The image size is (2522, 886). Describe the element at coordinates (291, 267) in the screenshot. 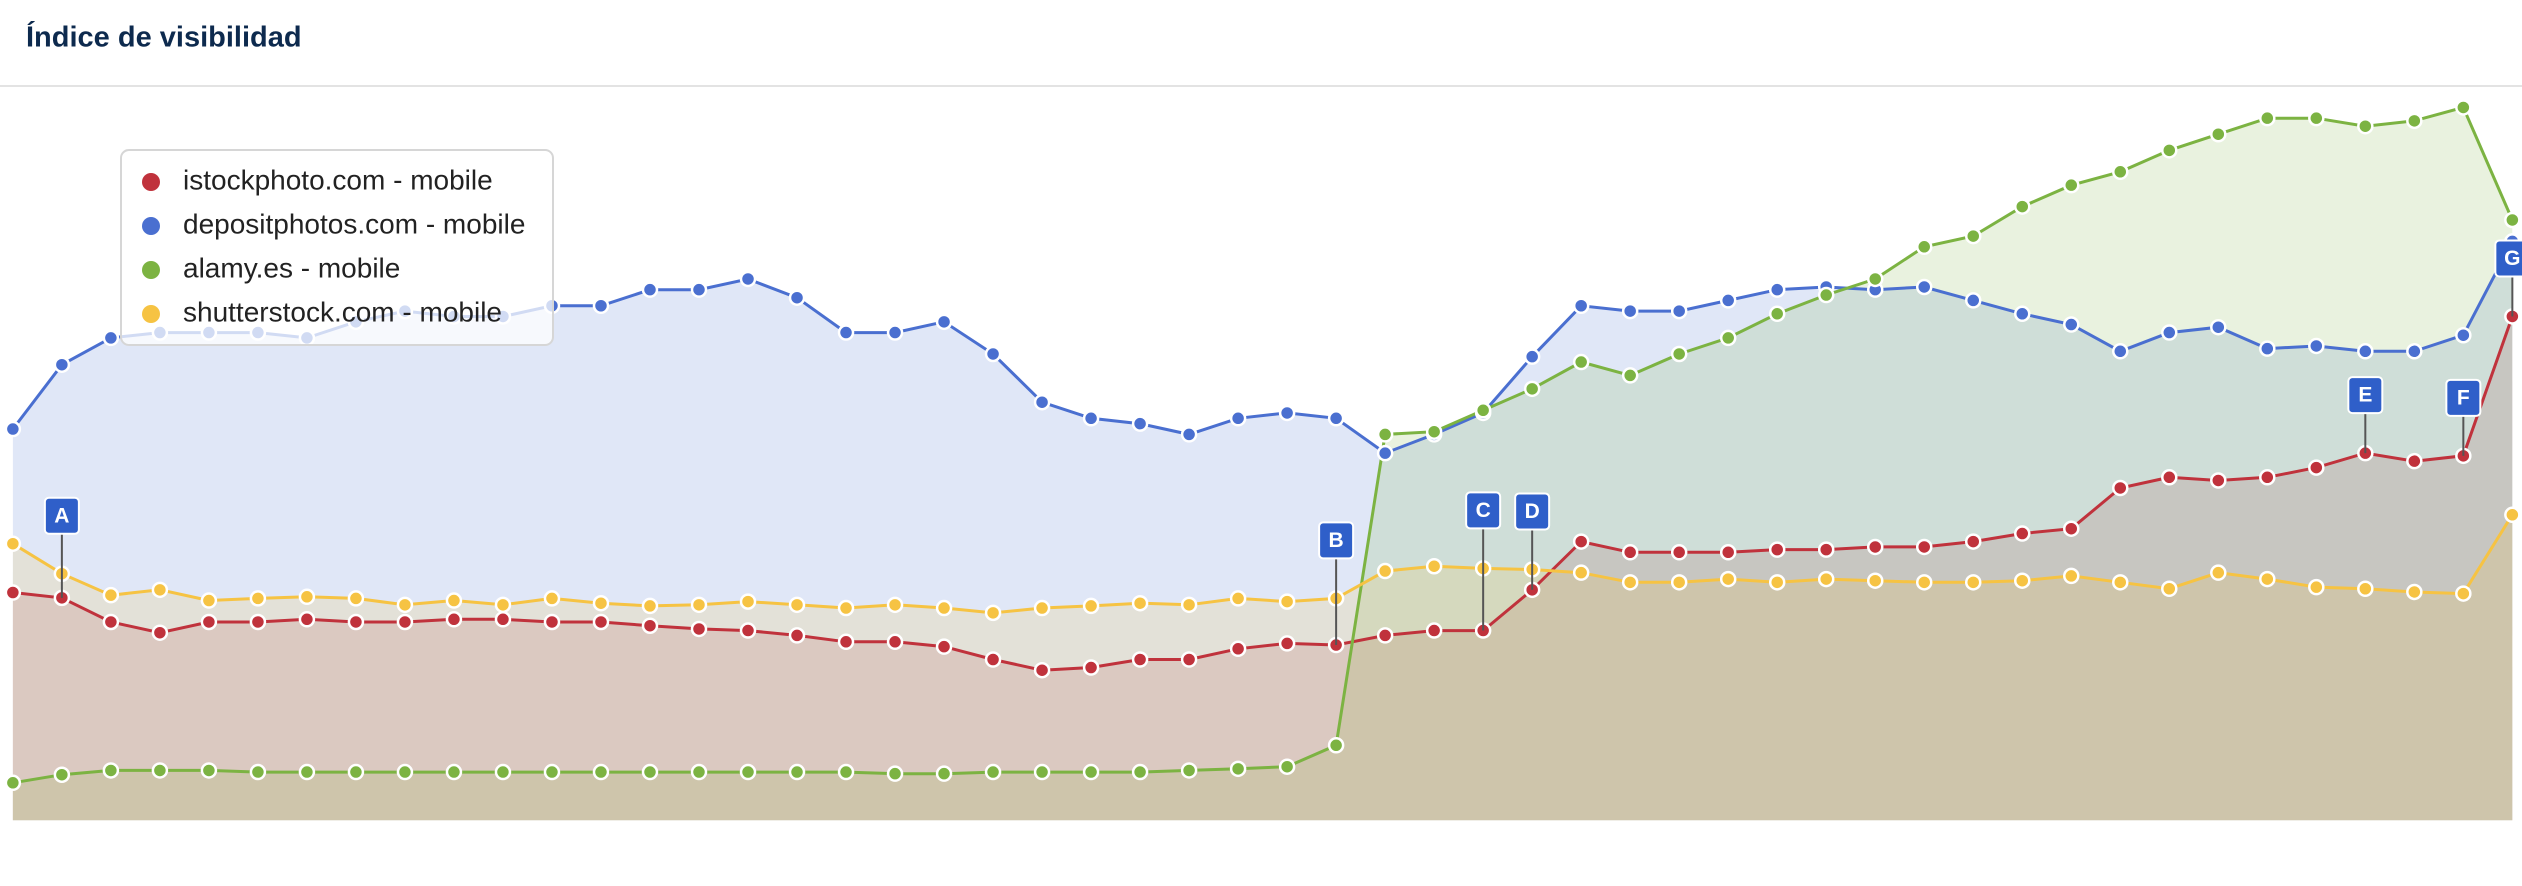

I see `legend-label: alamy.es - mobile` at that location.